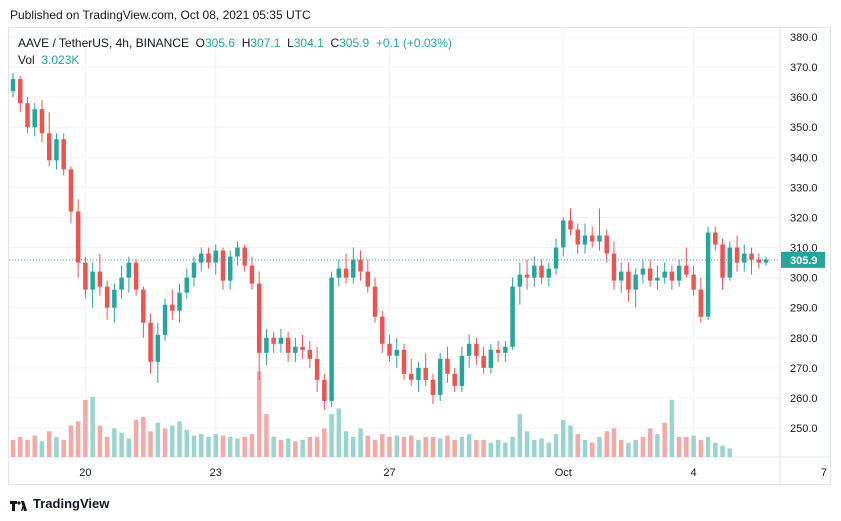 The height and width of the screenshot is (521, 841). Describe the element at coordinates (85, 473) in the screenshot. I see `time-tick-label: 20` at that location.